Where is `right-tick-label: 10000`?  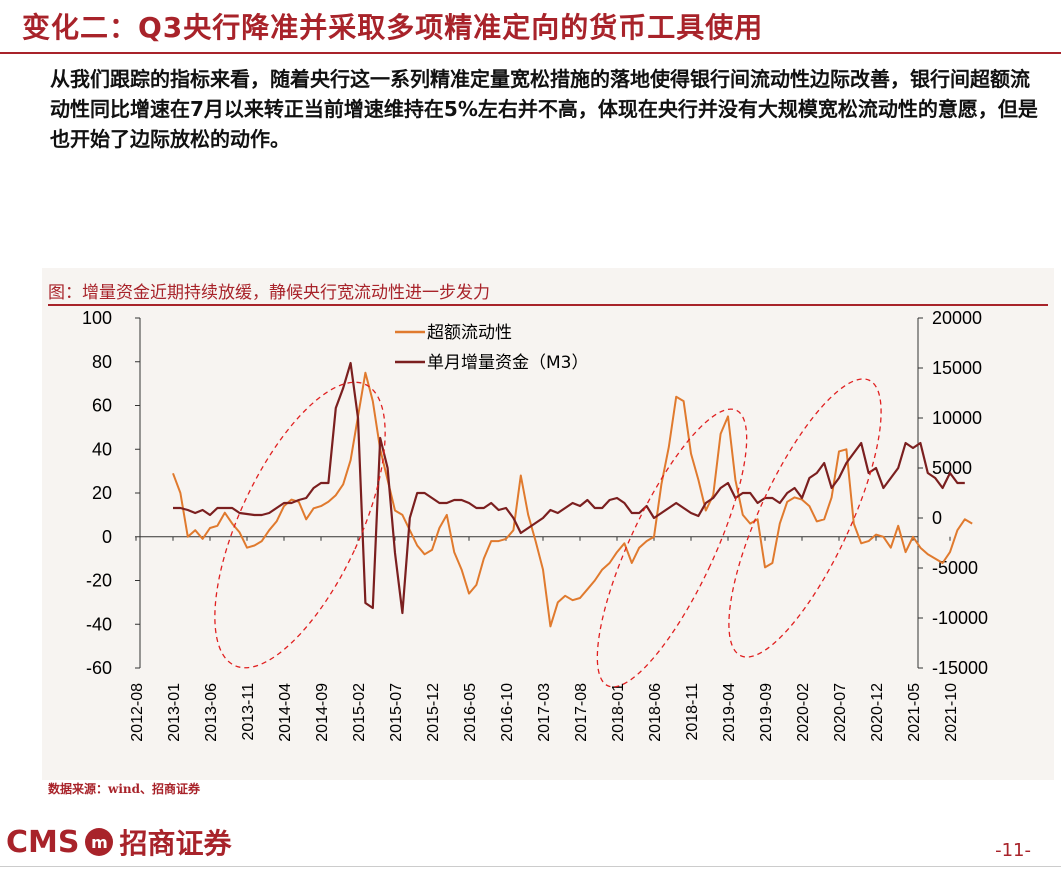 right-tick-label: 10000 is located at coordinates (957, 418).